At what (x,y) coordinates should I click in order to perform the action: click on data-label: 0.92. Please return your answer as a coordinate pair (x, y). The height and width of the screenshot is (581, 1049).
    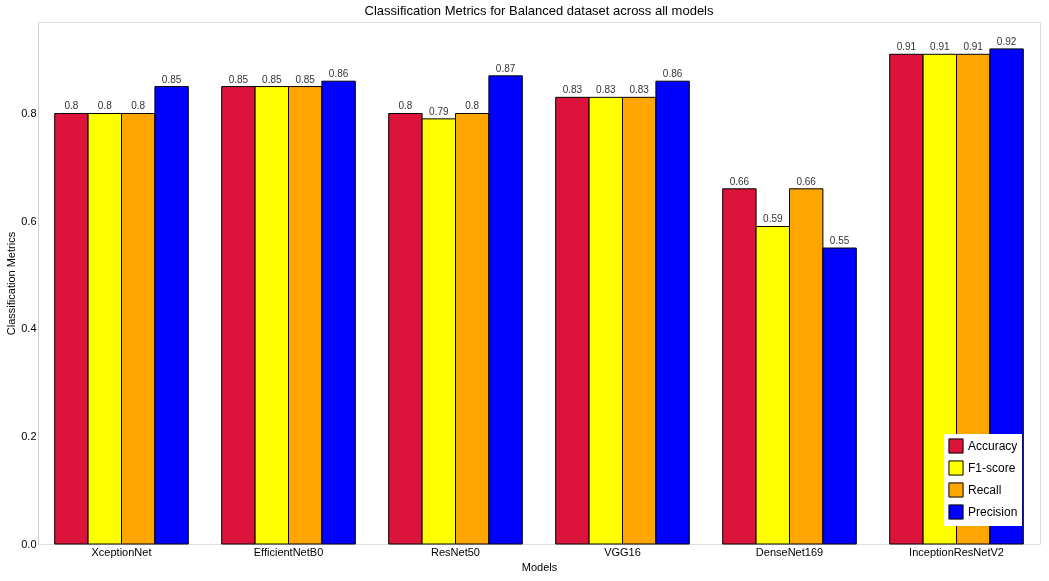
    Looking at the image, I should click on (1006, 41).